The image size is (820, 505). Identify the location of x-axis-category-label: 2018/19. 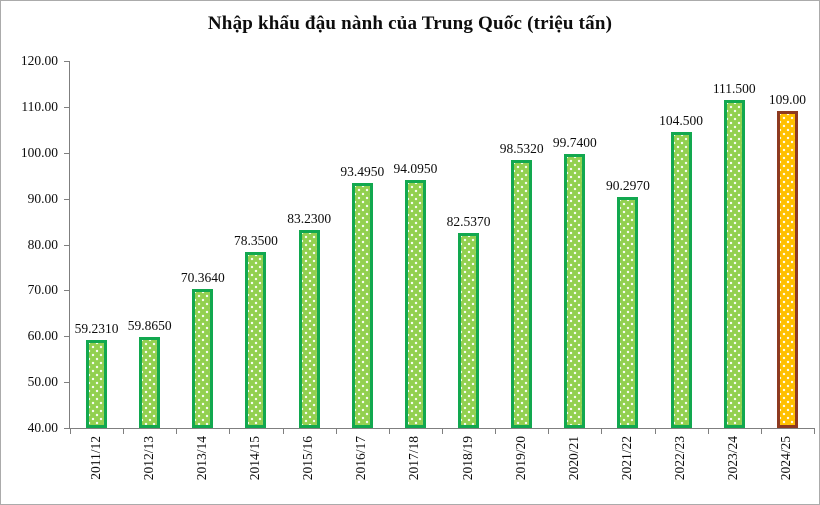
(467, 458).